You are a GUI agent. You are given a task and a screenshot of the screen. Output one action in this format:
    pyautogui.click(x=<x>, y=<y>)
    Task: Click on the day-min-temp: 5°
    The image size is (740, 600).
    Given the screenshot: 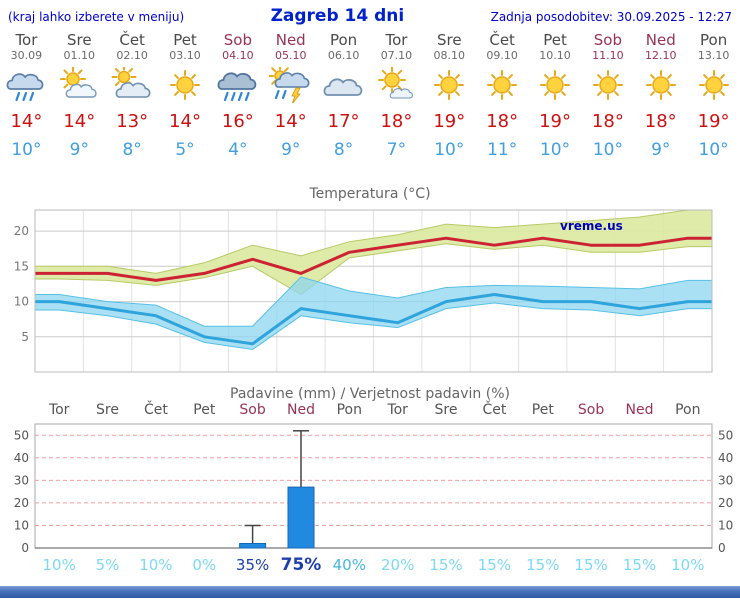 What is the action you would take?
    pyautogui.click(x=185, y=150)
    